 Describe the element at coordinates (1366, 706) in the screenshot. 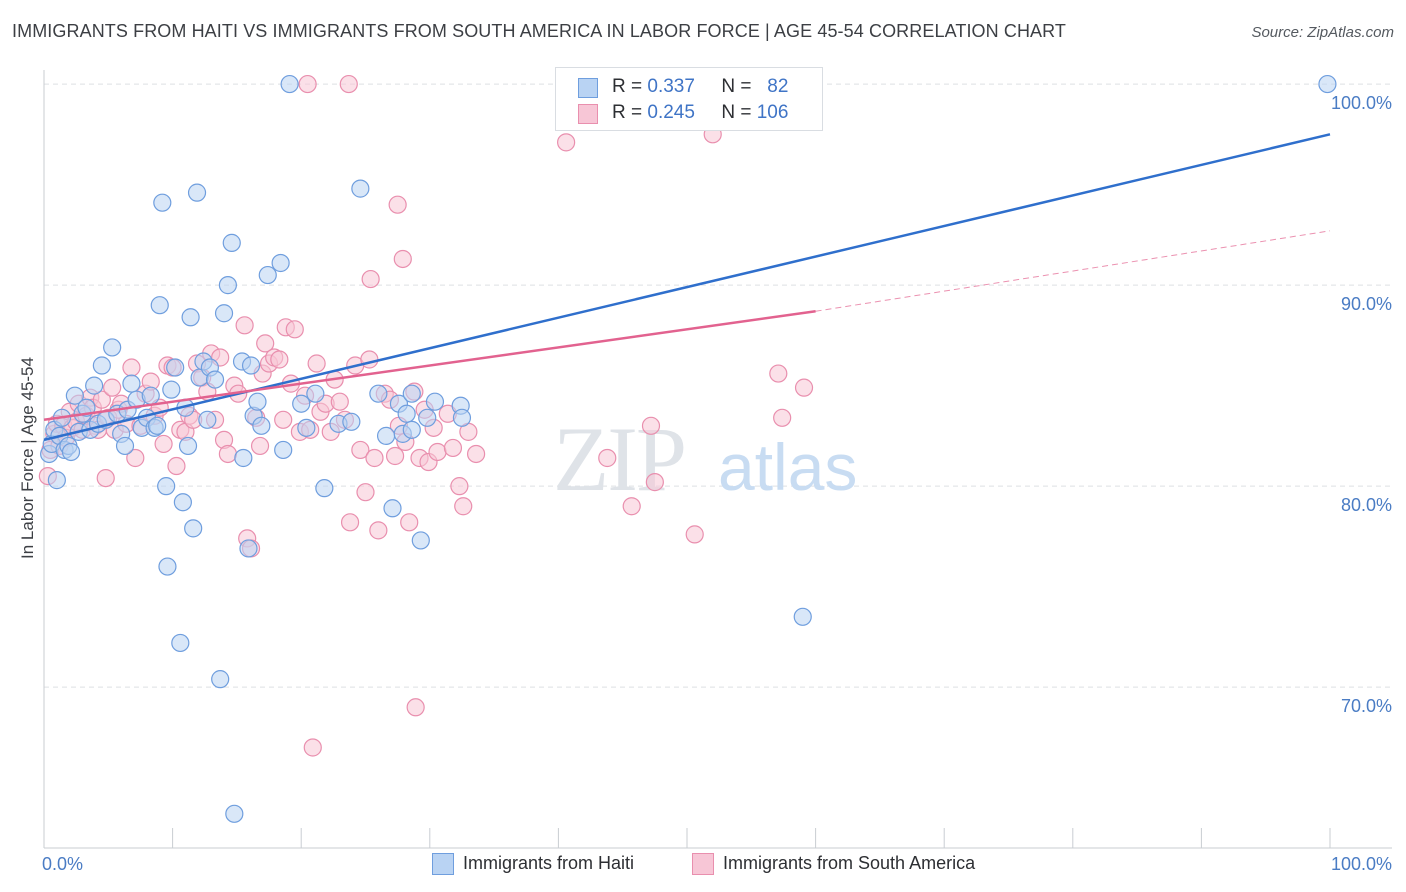

I see `y-tick-label: 70.0%` at that location.